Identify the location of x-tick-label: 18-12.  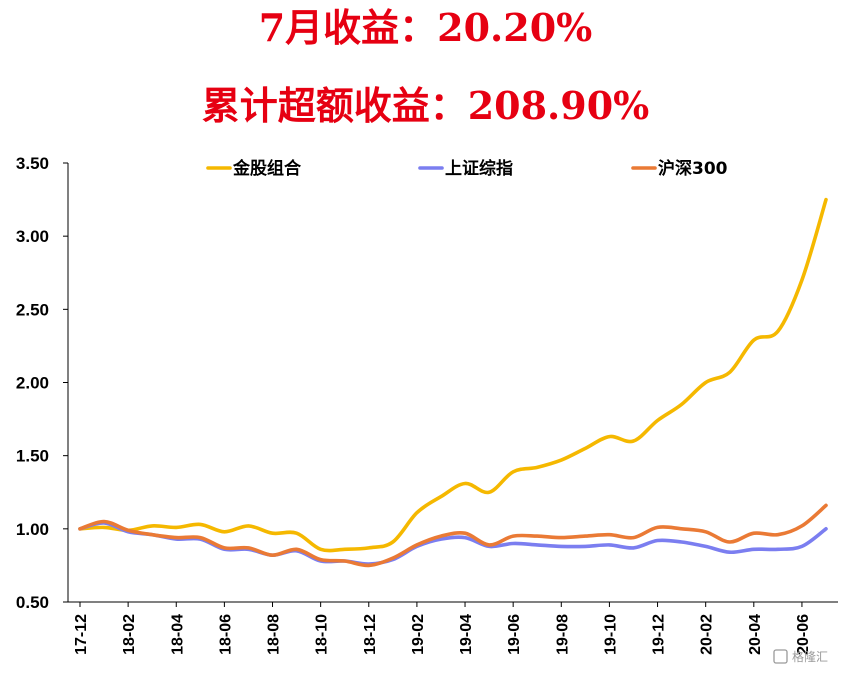
(370, 634).